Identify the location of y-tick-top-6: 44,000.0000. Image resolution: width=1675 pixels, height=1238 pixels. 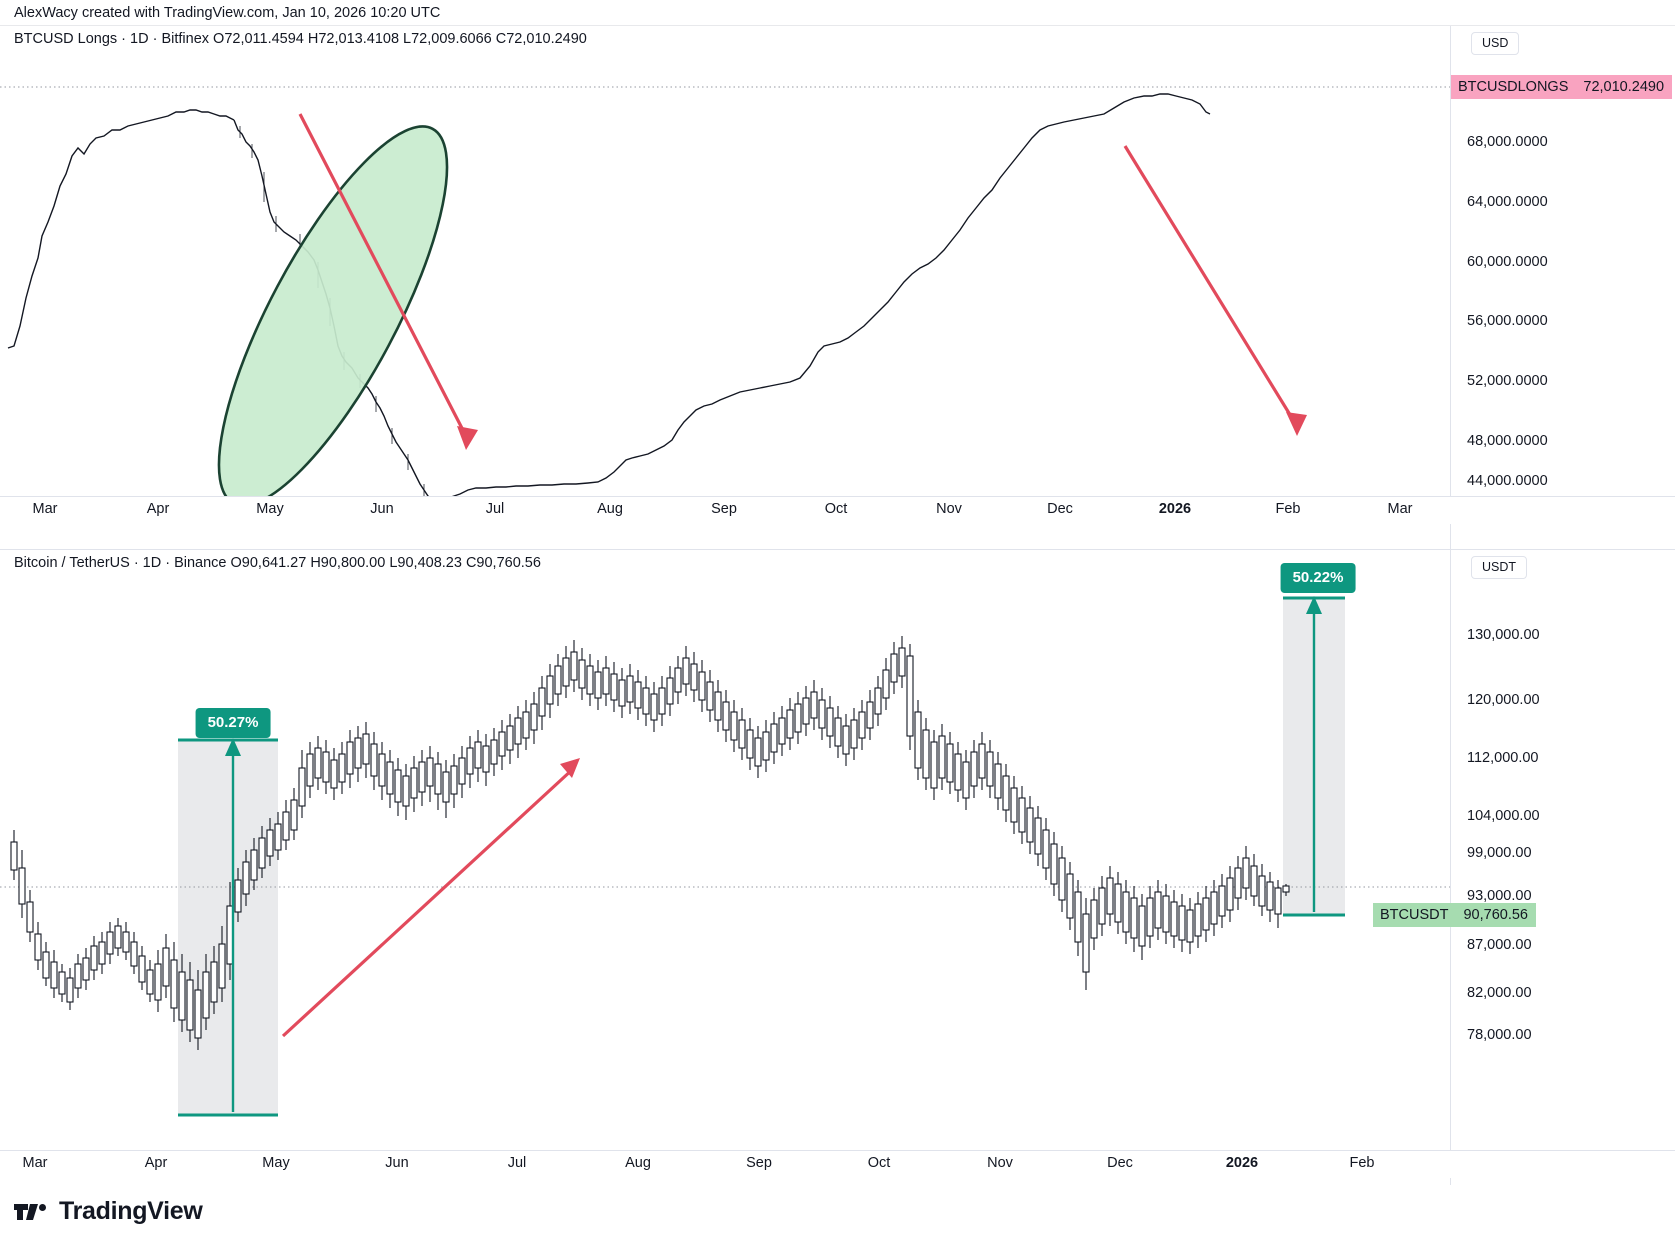
(1507, 481).